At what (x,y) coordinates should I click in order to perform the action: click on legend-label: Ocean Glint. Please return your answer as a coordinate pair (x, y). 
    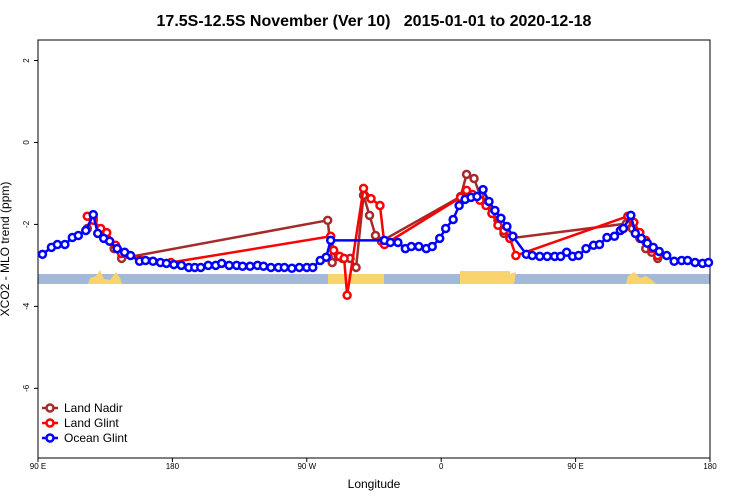
    Looking at the image, I should click on (96, 438).